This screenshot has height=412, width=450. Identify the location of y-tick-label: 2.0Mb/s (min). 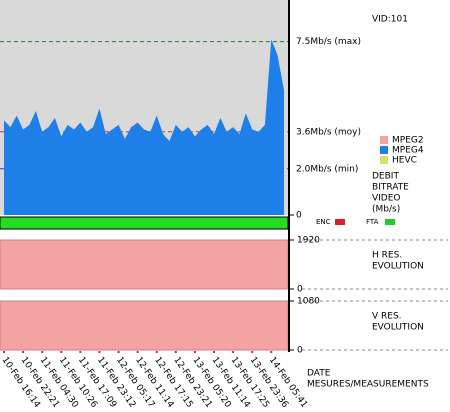
(327, 169).